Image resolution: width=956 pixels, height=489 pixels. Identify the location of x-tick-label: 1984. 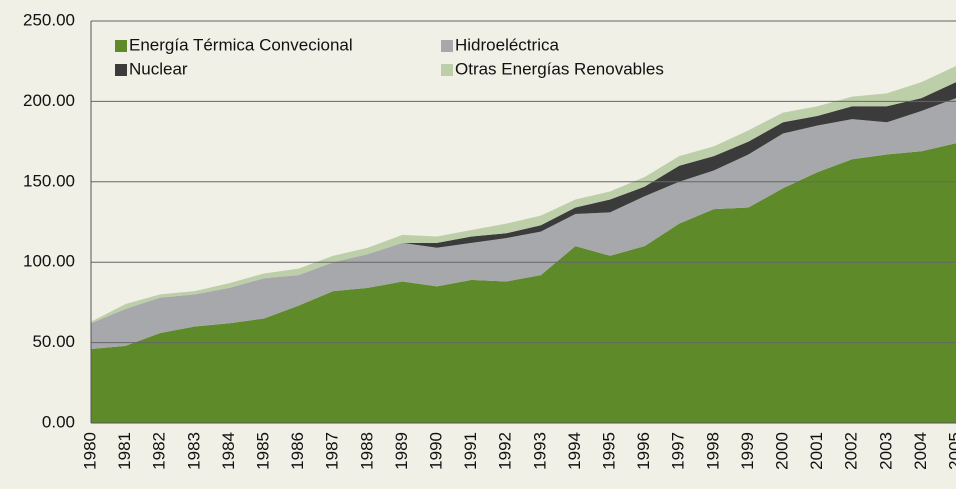
(228, 451).